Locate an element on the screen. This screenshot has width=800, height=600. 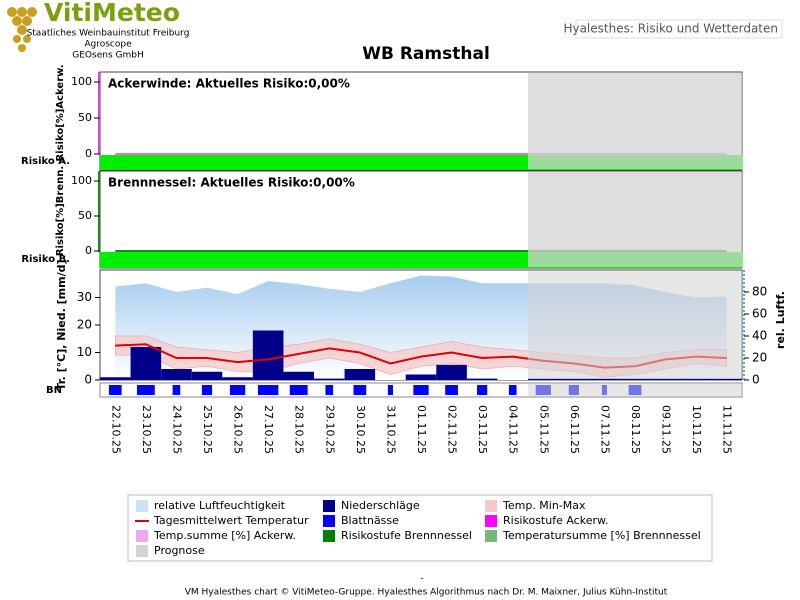
x-tick-label: 27.10.25 is located at coordinates (268, 429).